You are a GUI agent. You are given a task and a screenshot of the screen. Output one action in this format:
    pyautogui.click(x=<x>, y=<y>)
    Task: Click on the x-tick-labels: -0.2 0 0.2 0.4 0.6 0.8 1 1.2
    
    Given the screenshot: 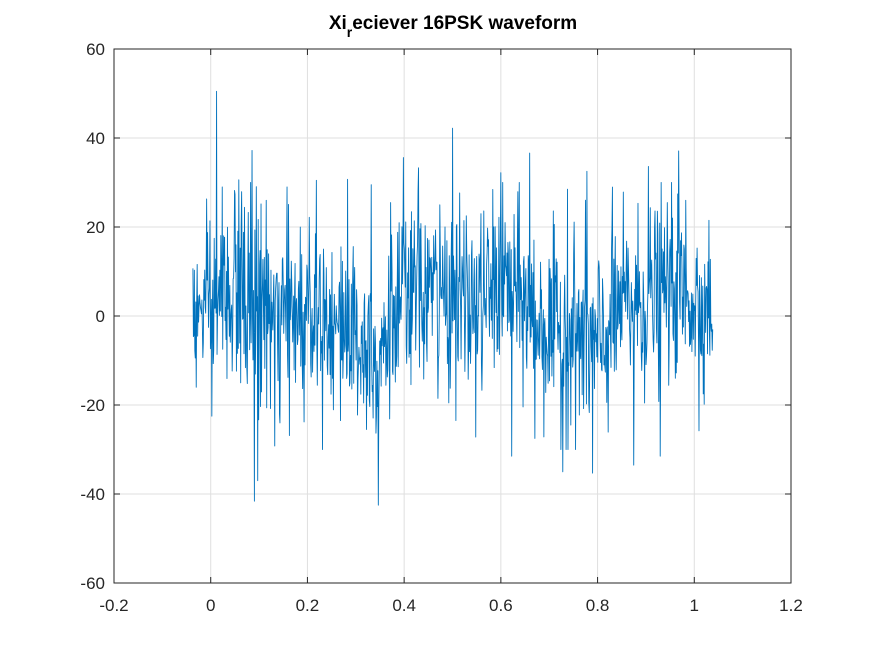 What is the action you would take?
    pyautogui.click(x=450, y=605)
    